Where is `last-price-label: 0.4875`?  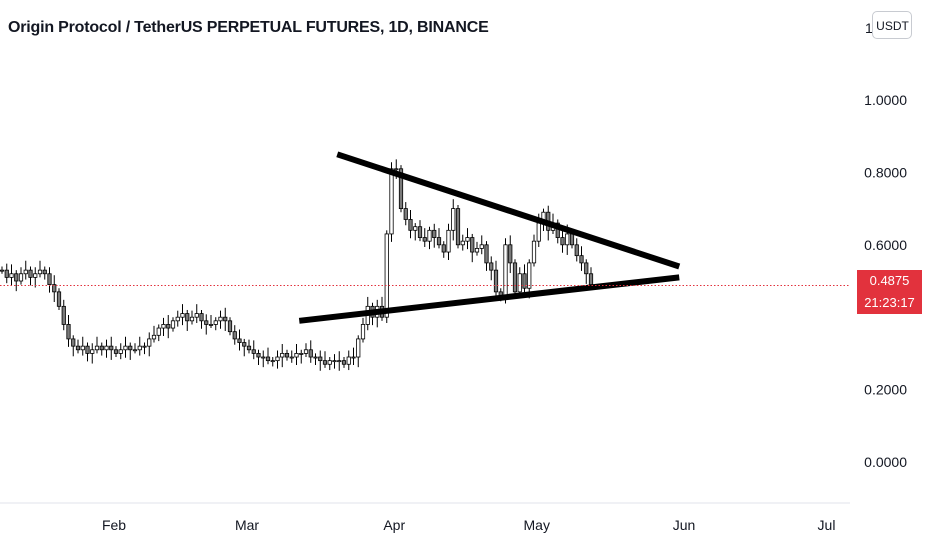 last-price-label: 0.4875 is located at coordinates (889, 280).